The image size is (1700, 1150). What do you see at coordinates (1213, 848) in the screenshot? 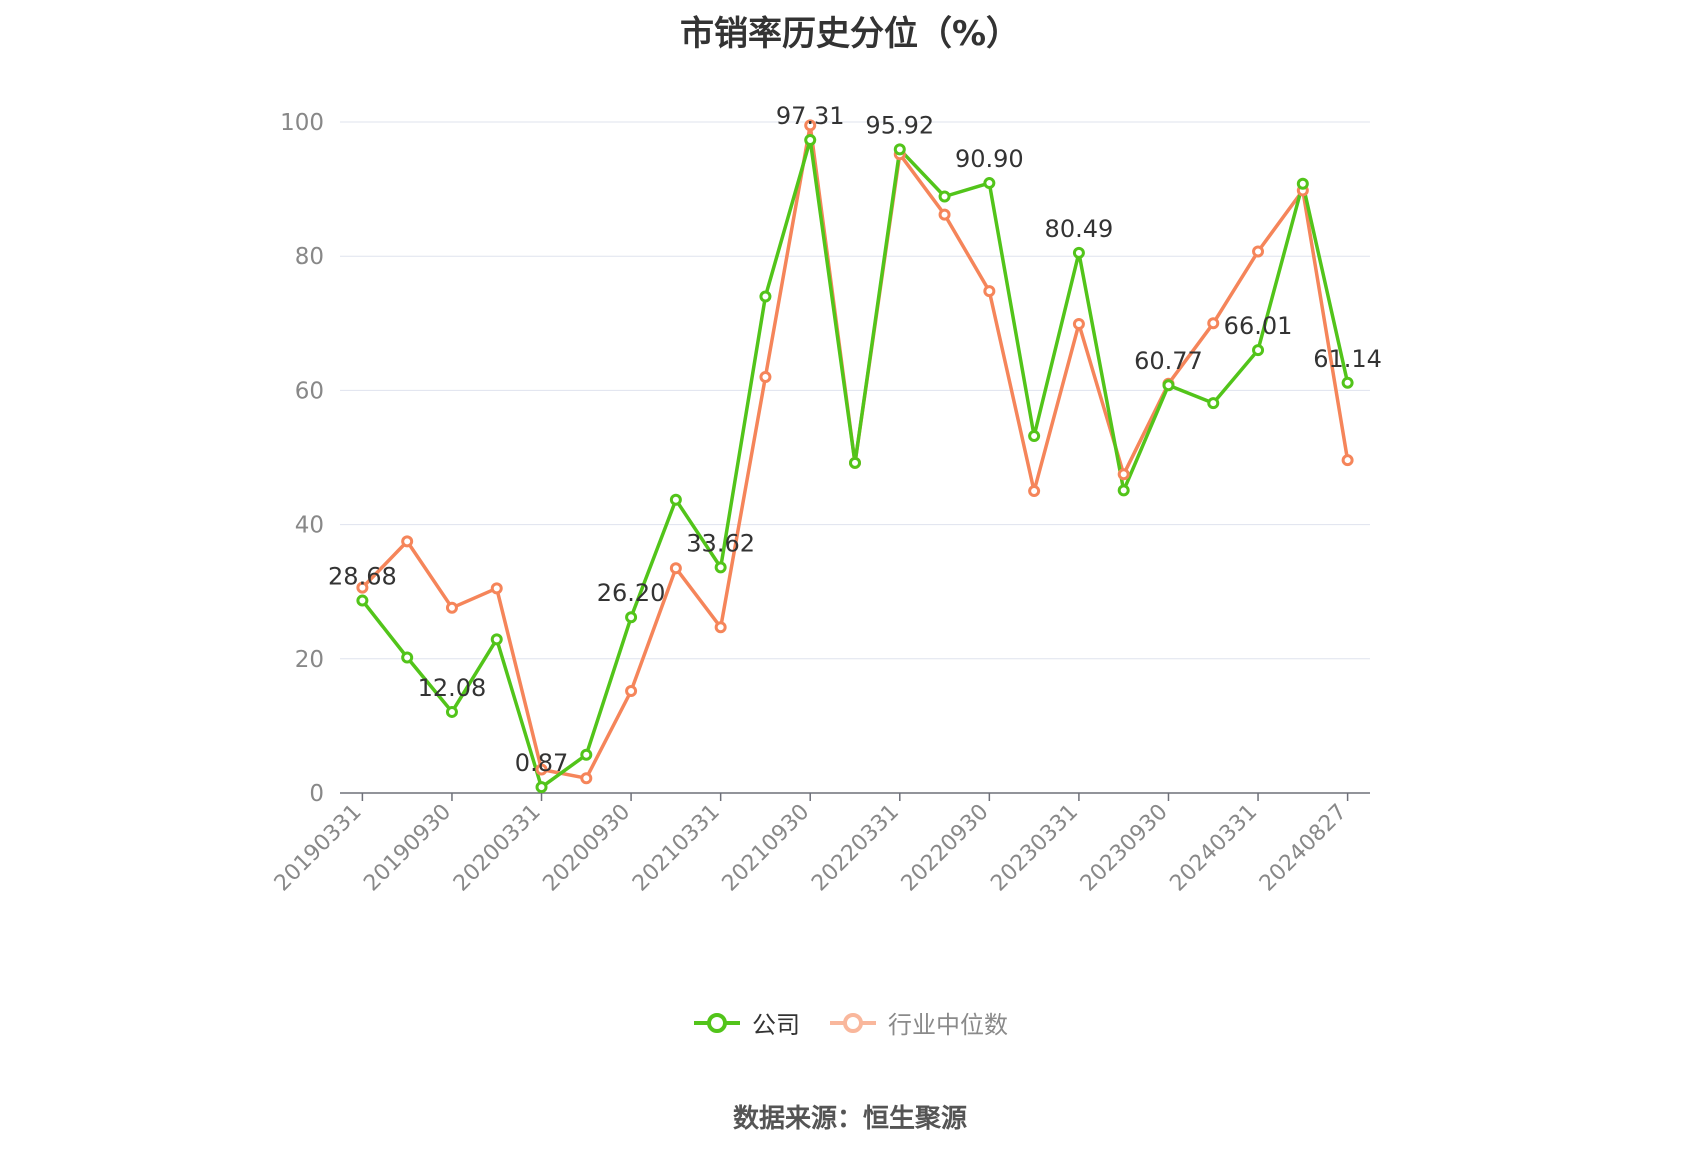
I see `x-tick-label: 20240331` at bounding box center [1213, 848].